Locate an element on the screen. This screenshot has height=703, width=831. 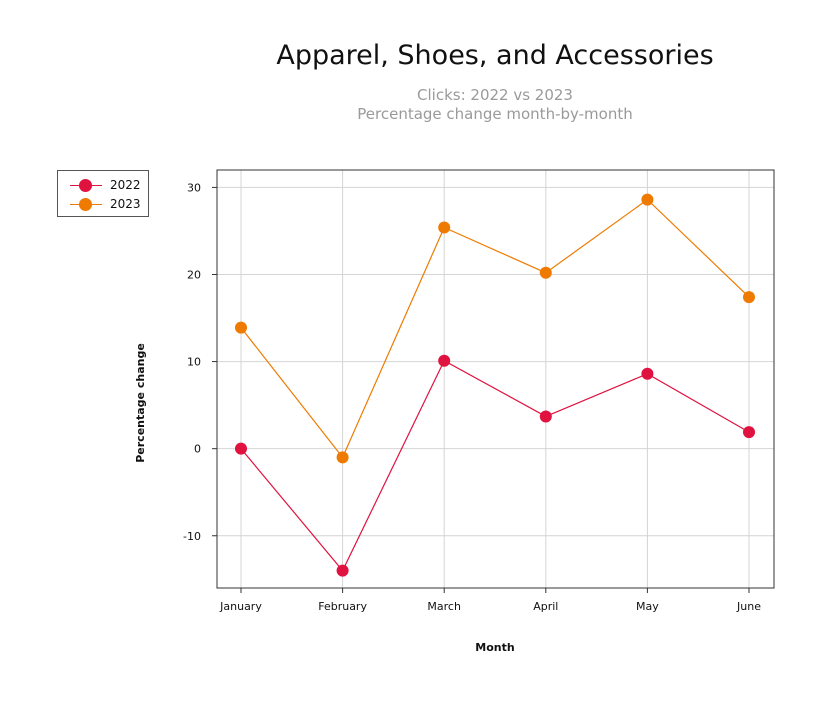
y-tick-label: -10 is located at coordinates (192, 536).